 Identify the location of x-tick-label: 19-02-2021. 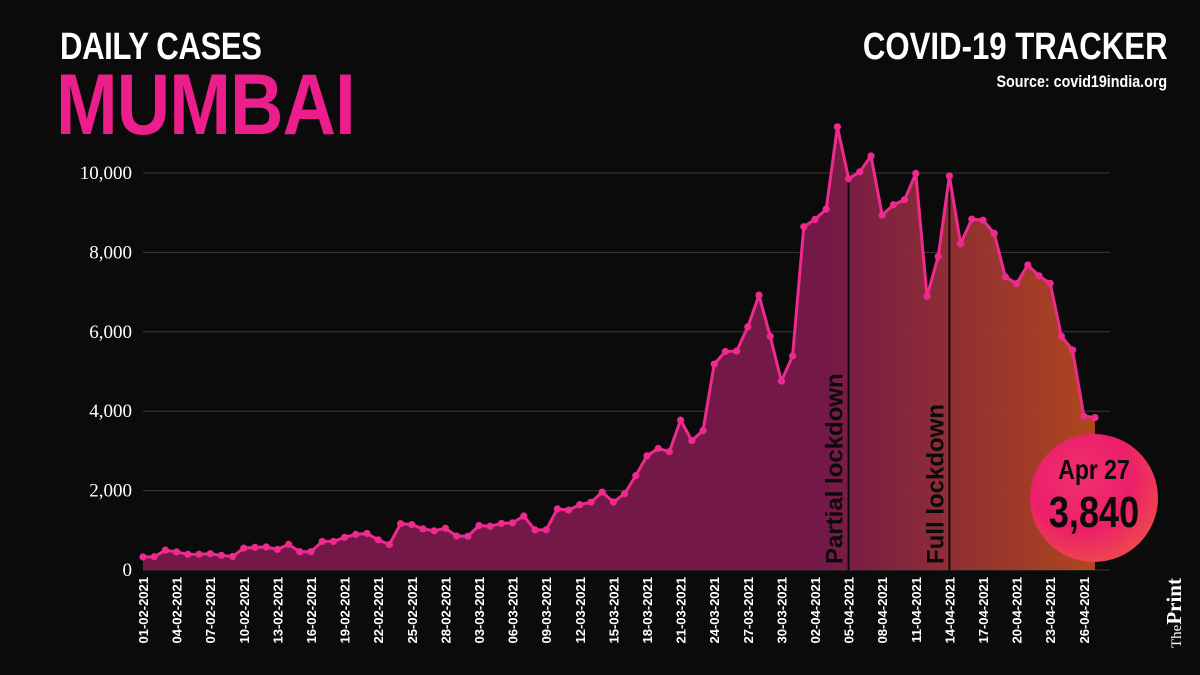
(345, 610).